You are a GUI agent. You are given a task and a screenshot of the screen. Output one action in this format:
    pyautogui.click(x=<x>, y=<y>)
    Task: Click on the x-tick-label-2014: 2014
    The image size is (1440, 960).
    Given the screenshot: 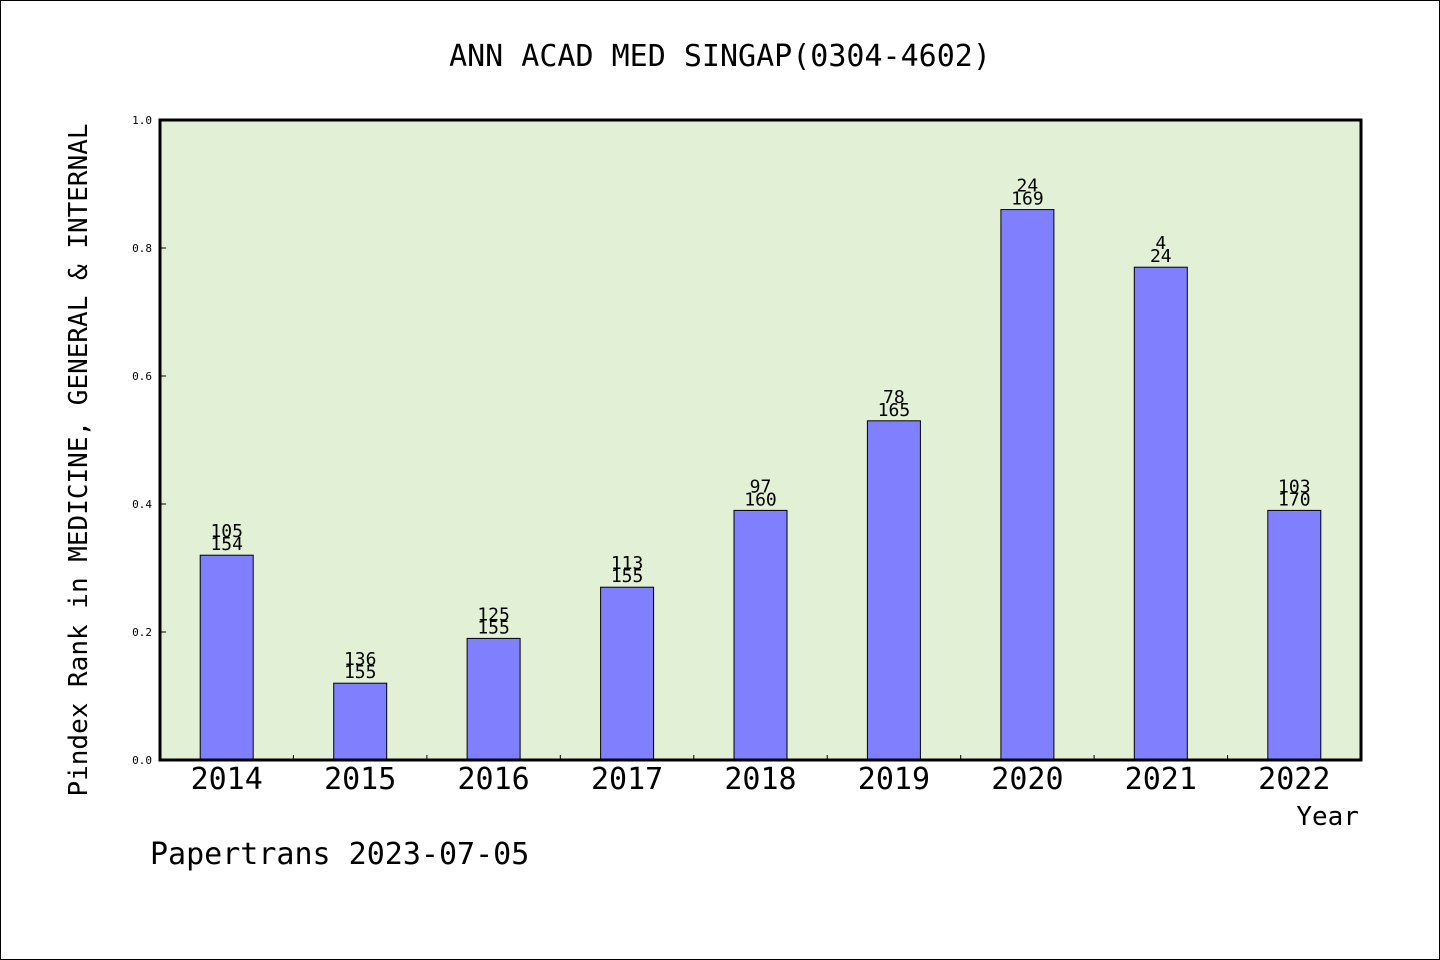 What is the action you would take?
    pyautogui.click(x=227, y=779)
    